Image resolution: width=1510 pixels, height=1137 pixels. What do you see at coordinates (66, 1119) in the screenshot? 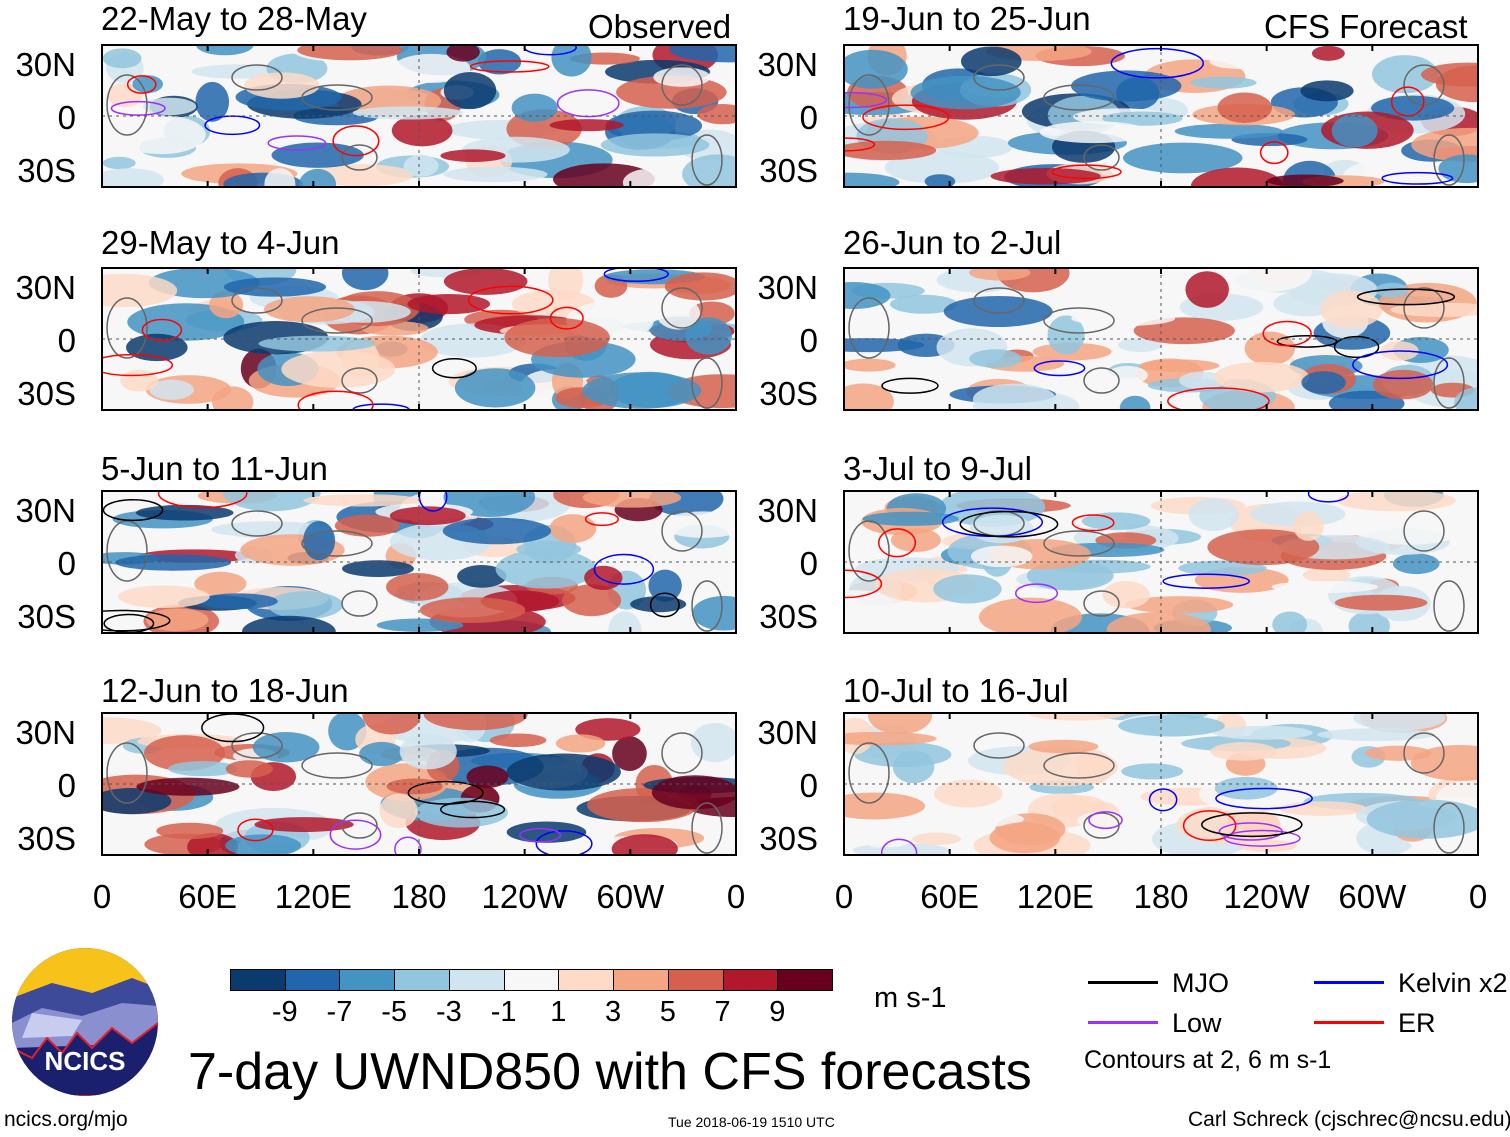
I see `footer-url: ncics.org/mjo` at bounding box center [66, 1119].